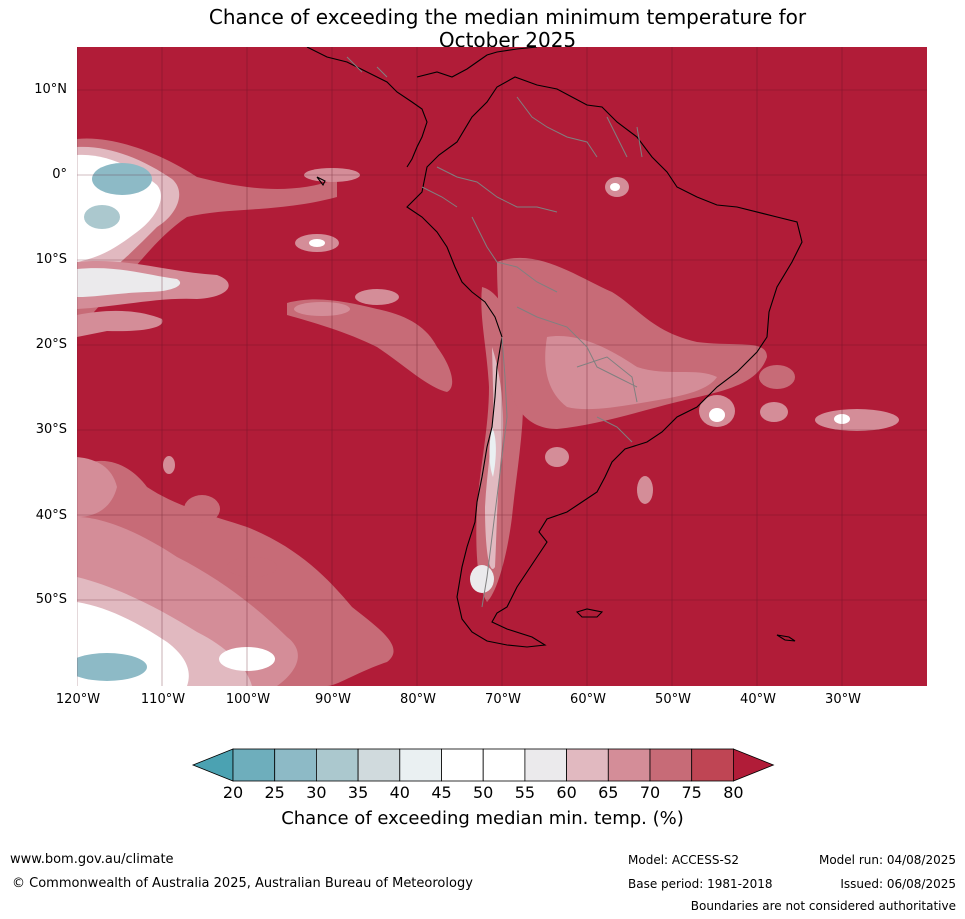  I want to click on legend-tick-label: 75, so click(691, 792).